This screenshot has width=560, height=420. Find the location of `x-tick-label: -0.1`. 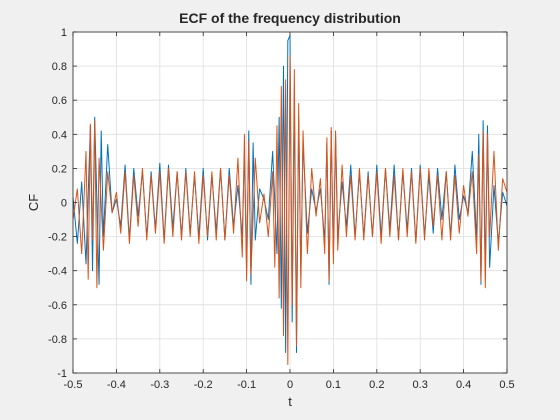

x-tick-label: -0.1 is located at coordinates (246, 385).